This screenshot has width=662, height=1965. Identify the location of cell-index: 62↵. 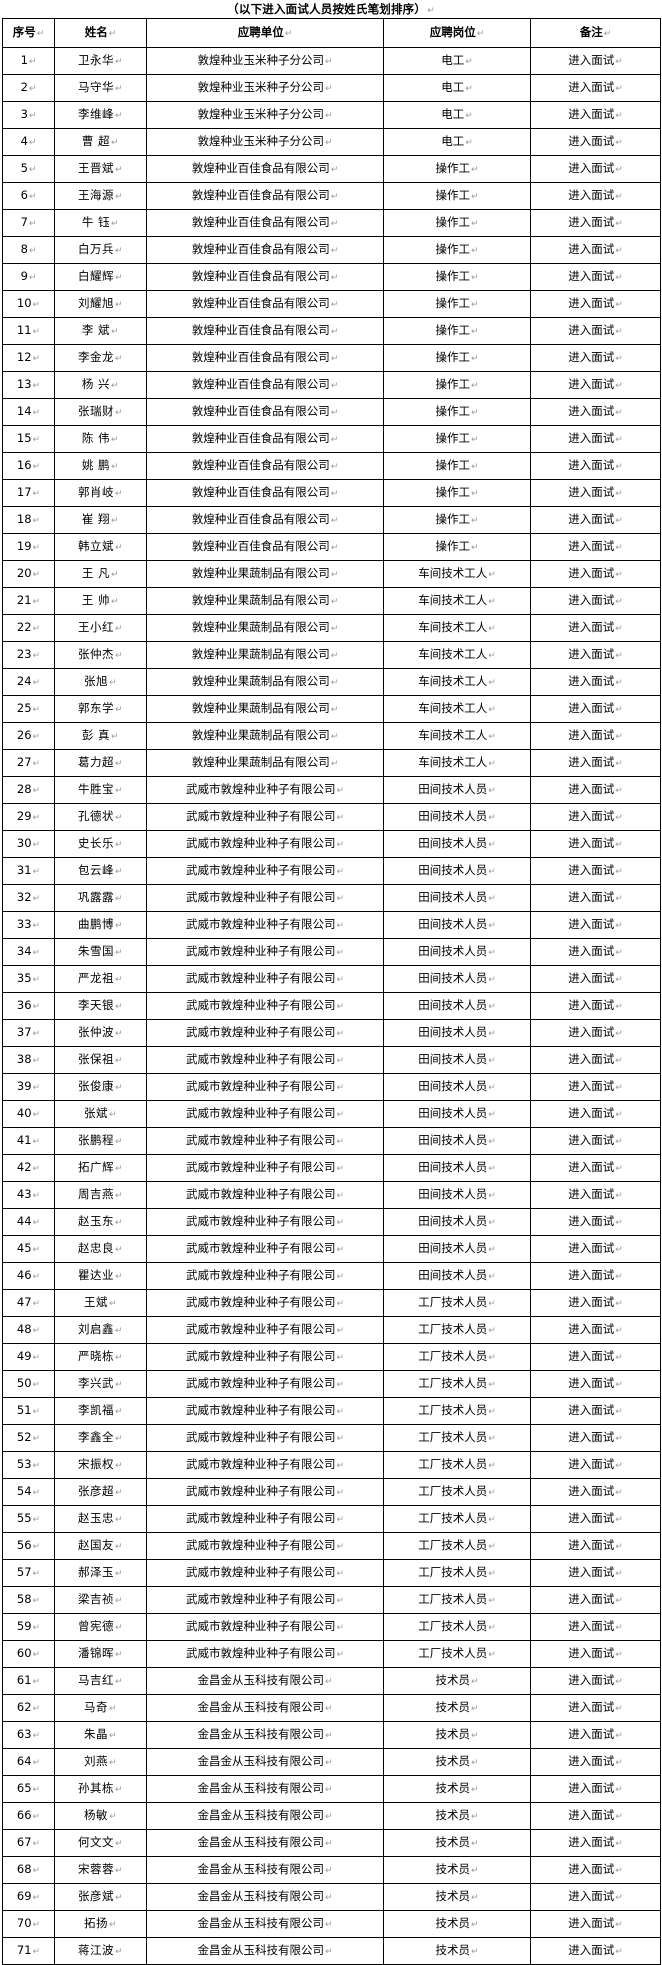
(28, 1708).